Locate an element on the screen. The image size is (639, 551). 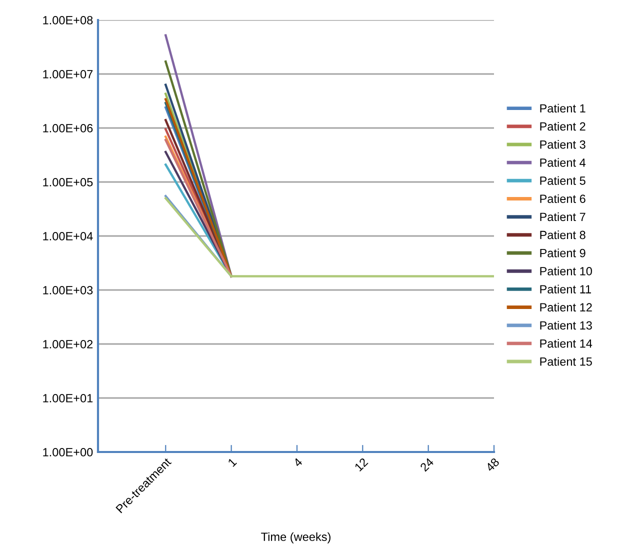
legend-label: Patient 14 is located at coordinates (566, 343).